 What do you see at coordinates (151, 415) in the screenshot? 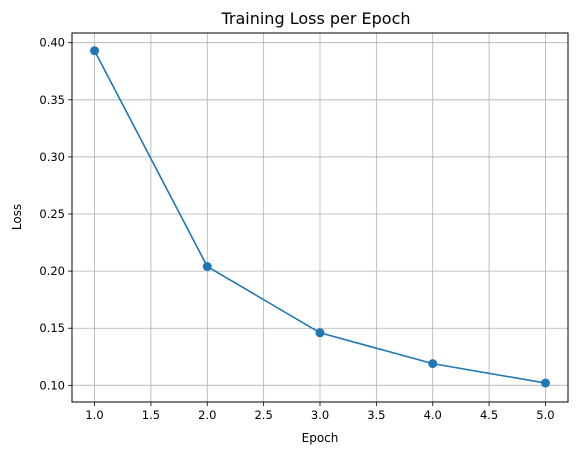
I see `x-tick-label: 1.5` at bounding box center [151, 415].